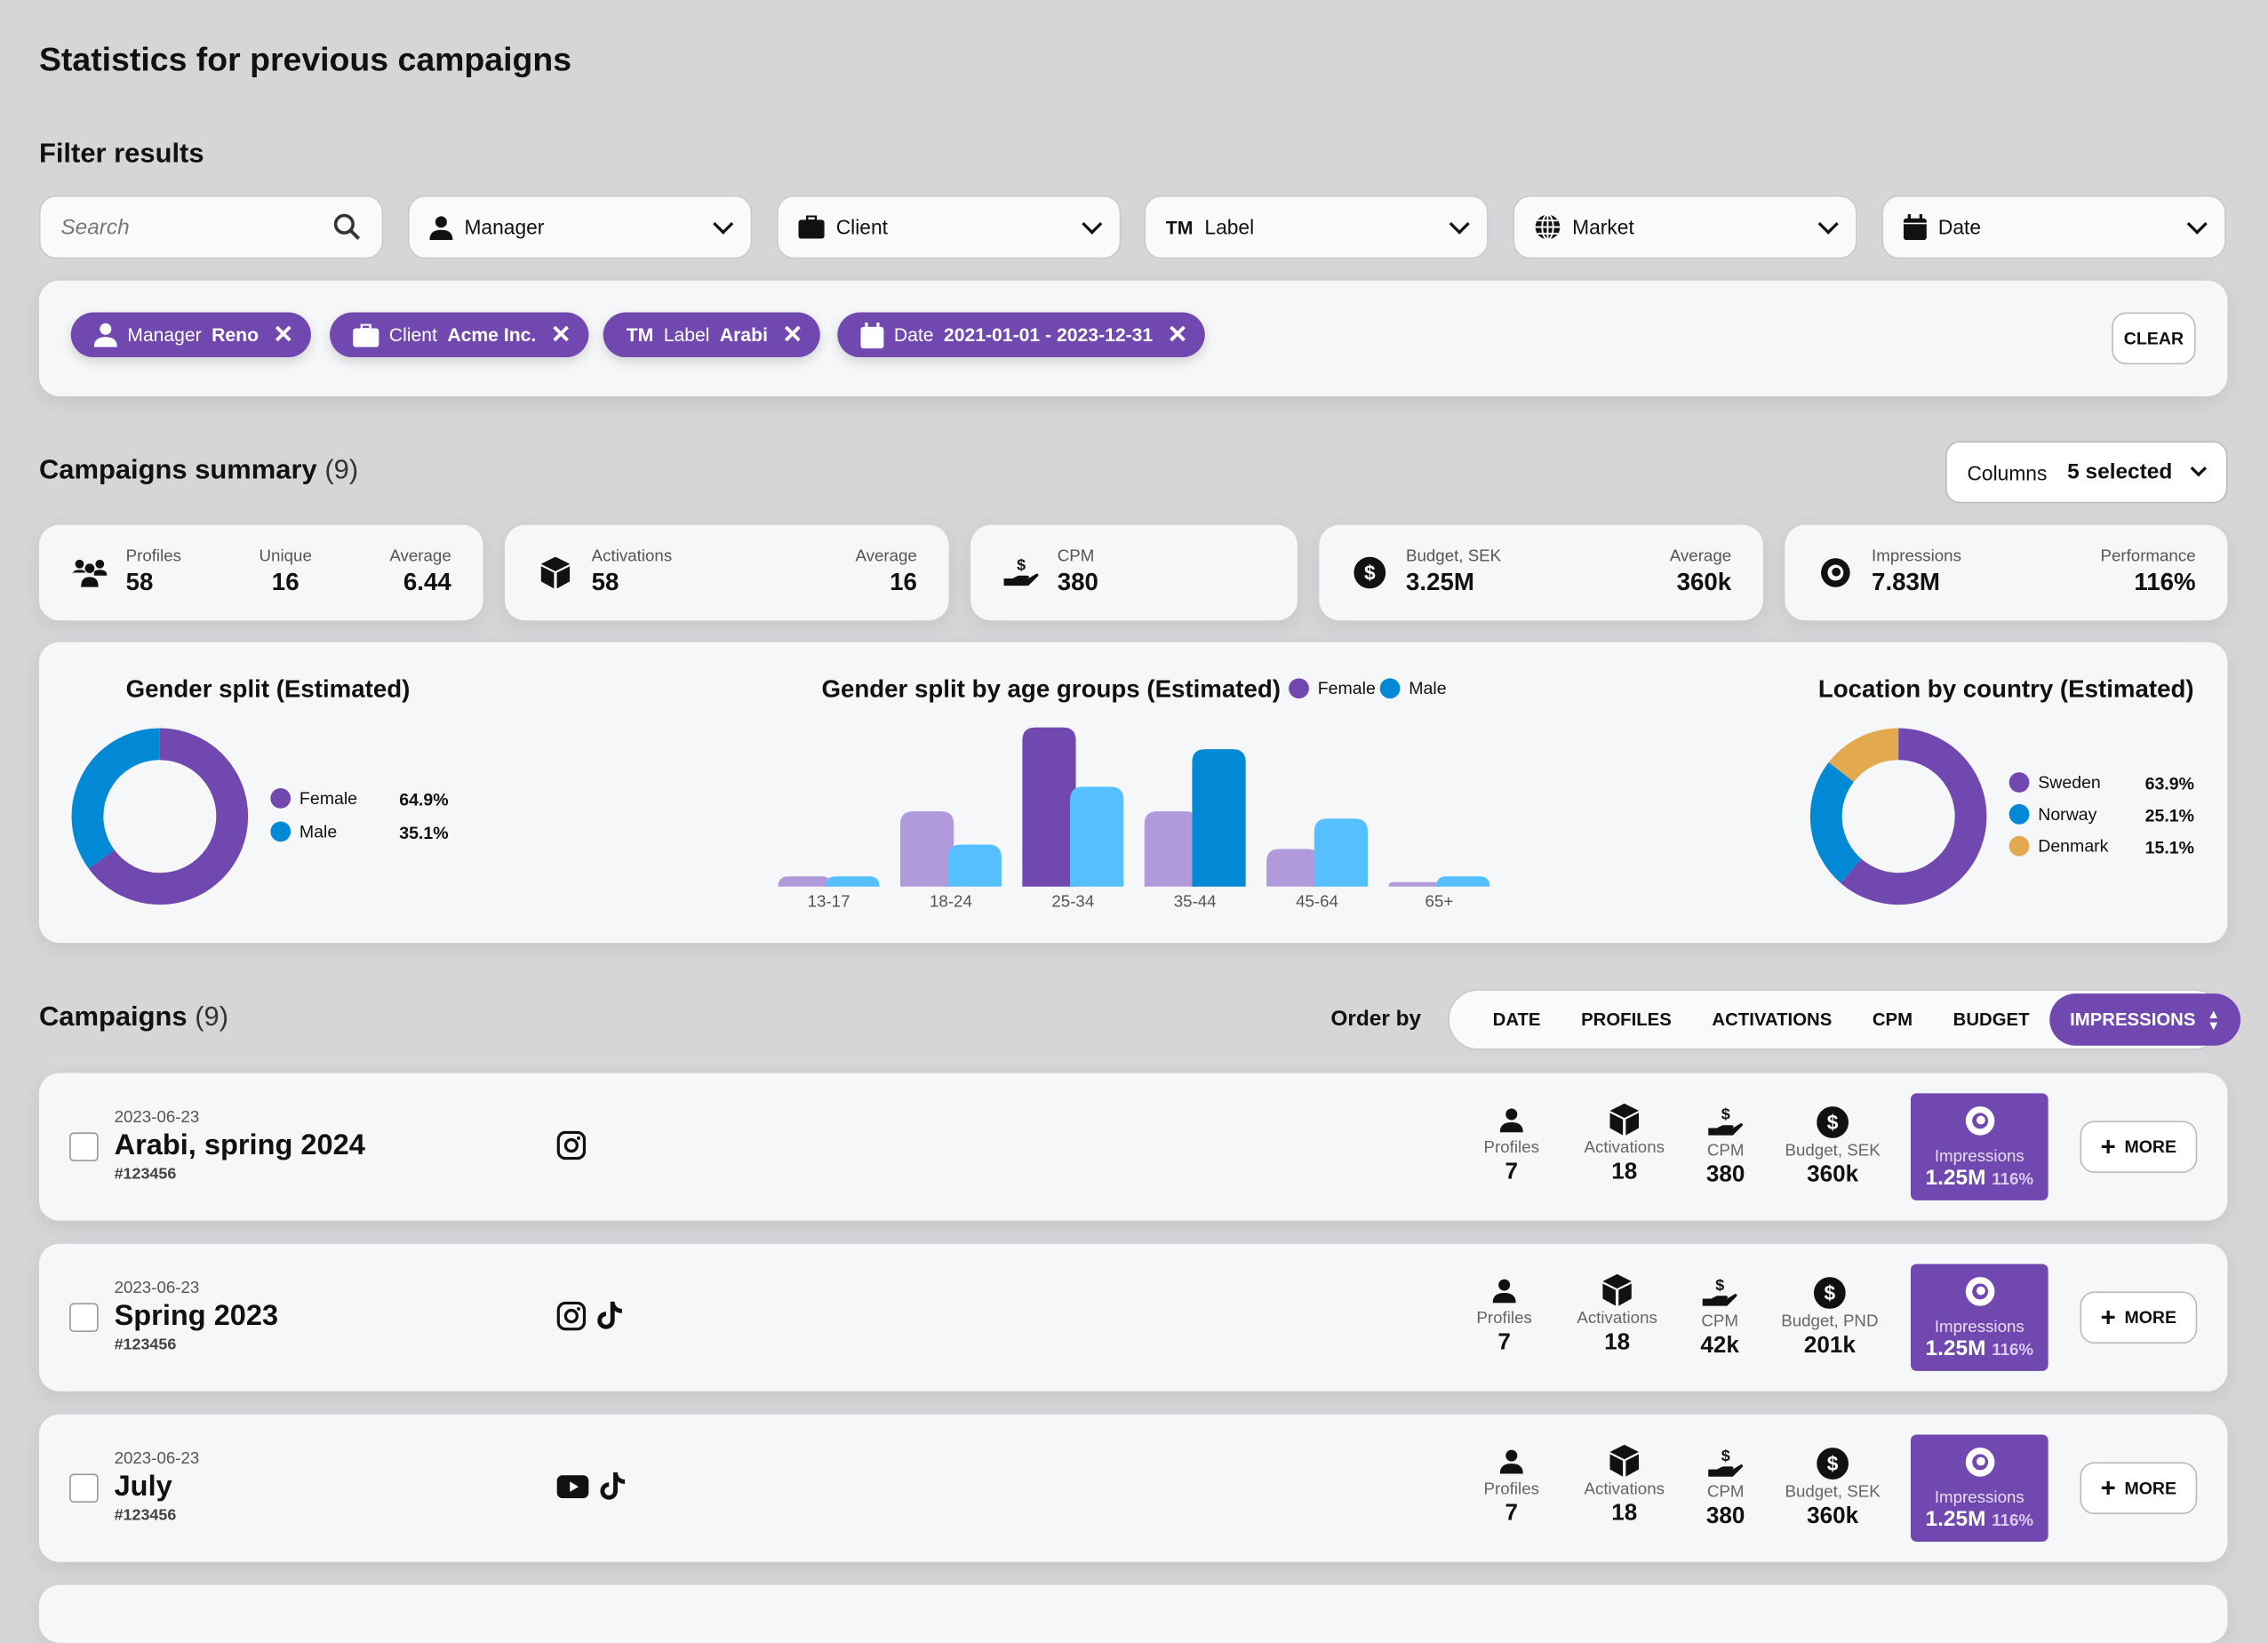  Describe the element at coordinates (2069, 783) in the screenshot. I see `legend-label: Sweden` at that location.